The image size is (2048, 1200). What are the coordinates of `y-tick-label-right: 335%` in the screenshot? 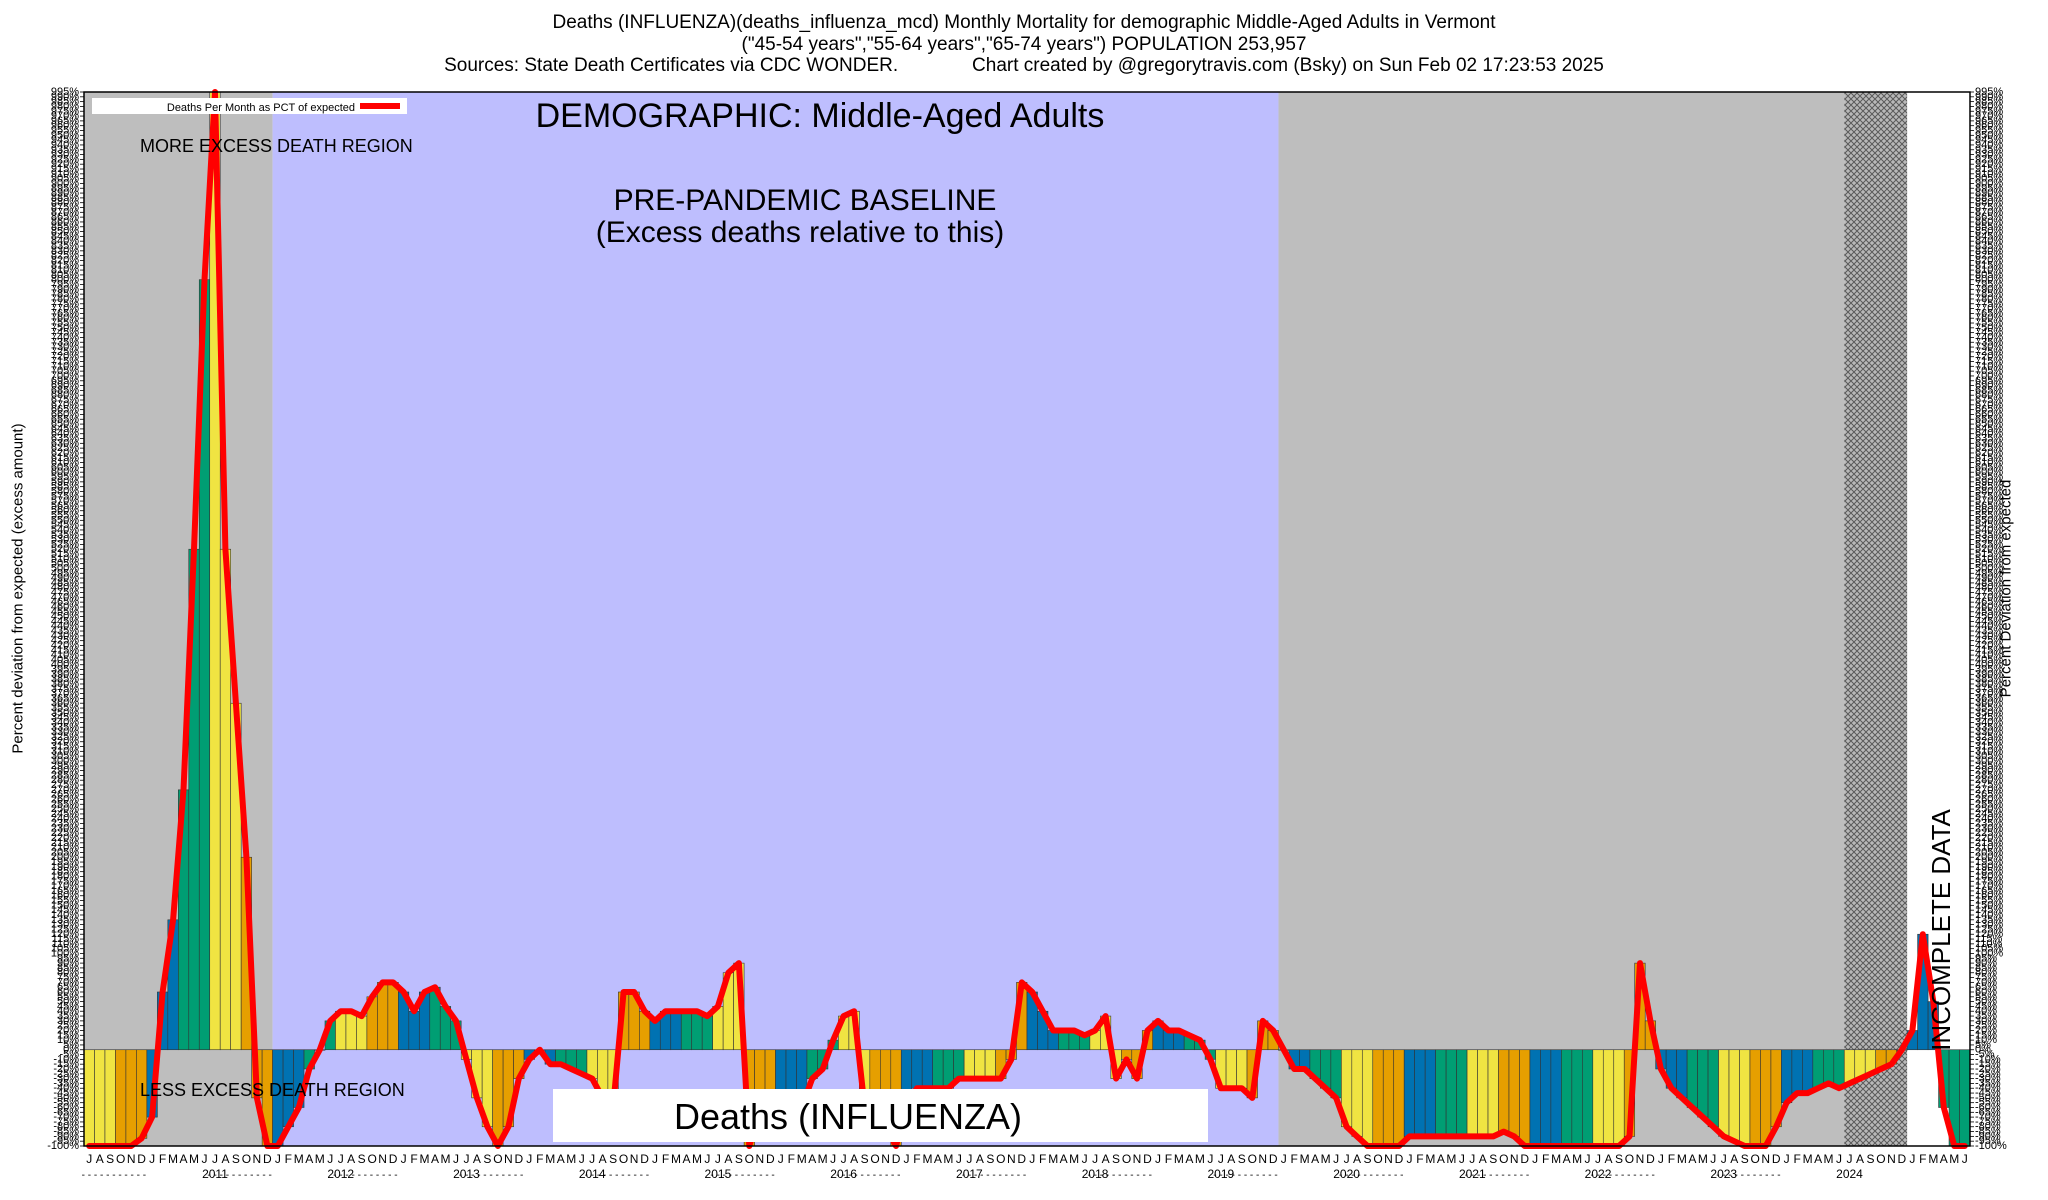 It's located at (1989, 727).